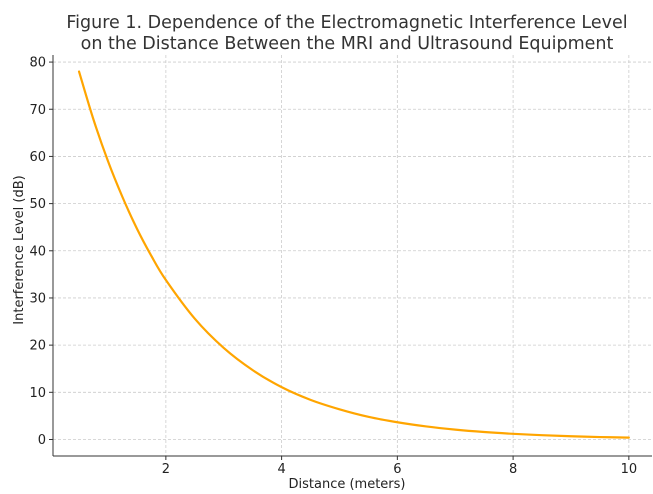 Image resolution: width=653 pixels, height=494 pixels. Describe the element at coordinates (37, 204) in the screenshot. I see `y-tick-label-50: 50` at that location.